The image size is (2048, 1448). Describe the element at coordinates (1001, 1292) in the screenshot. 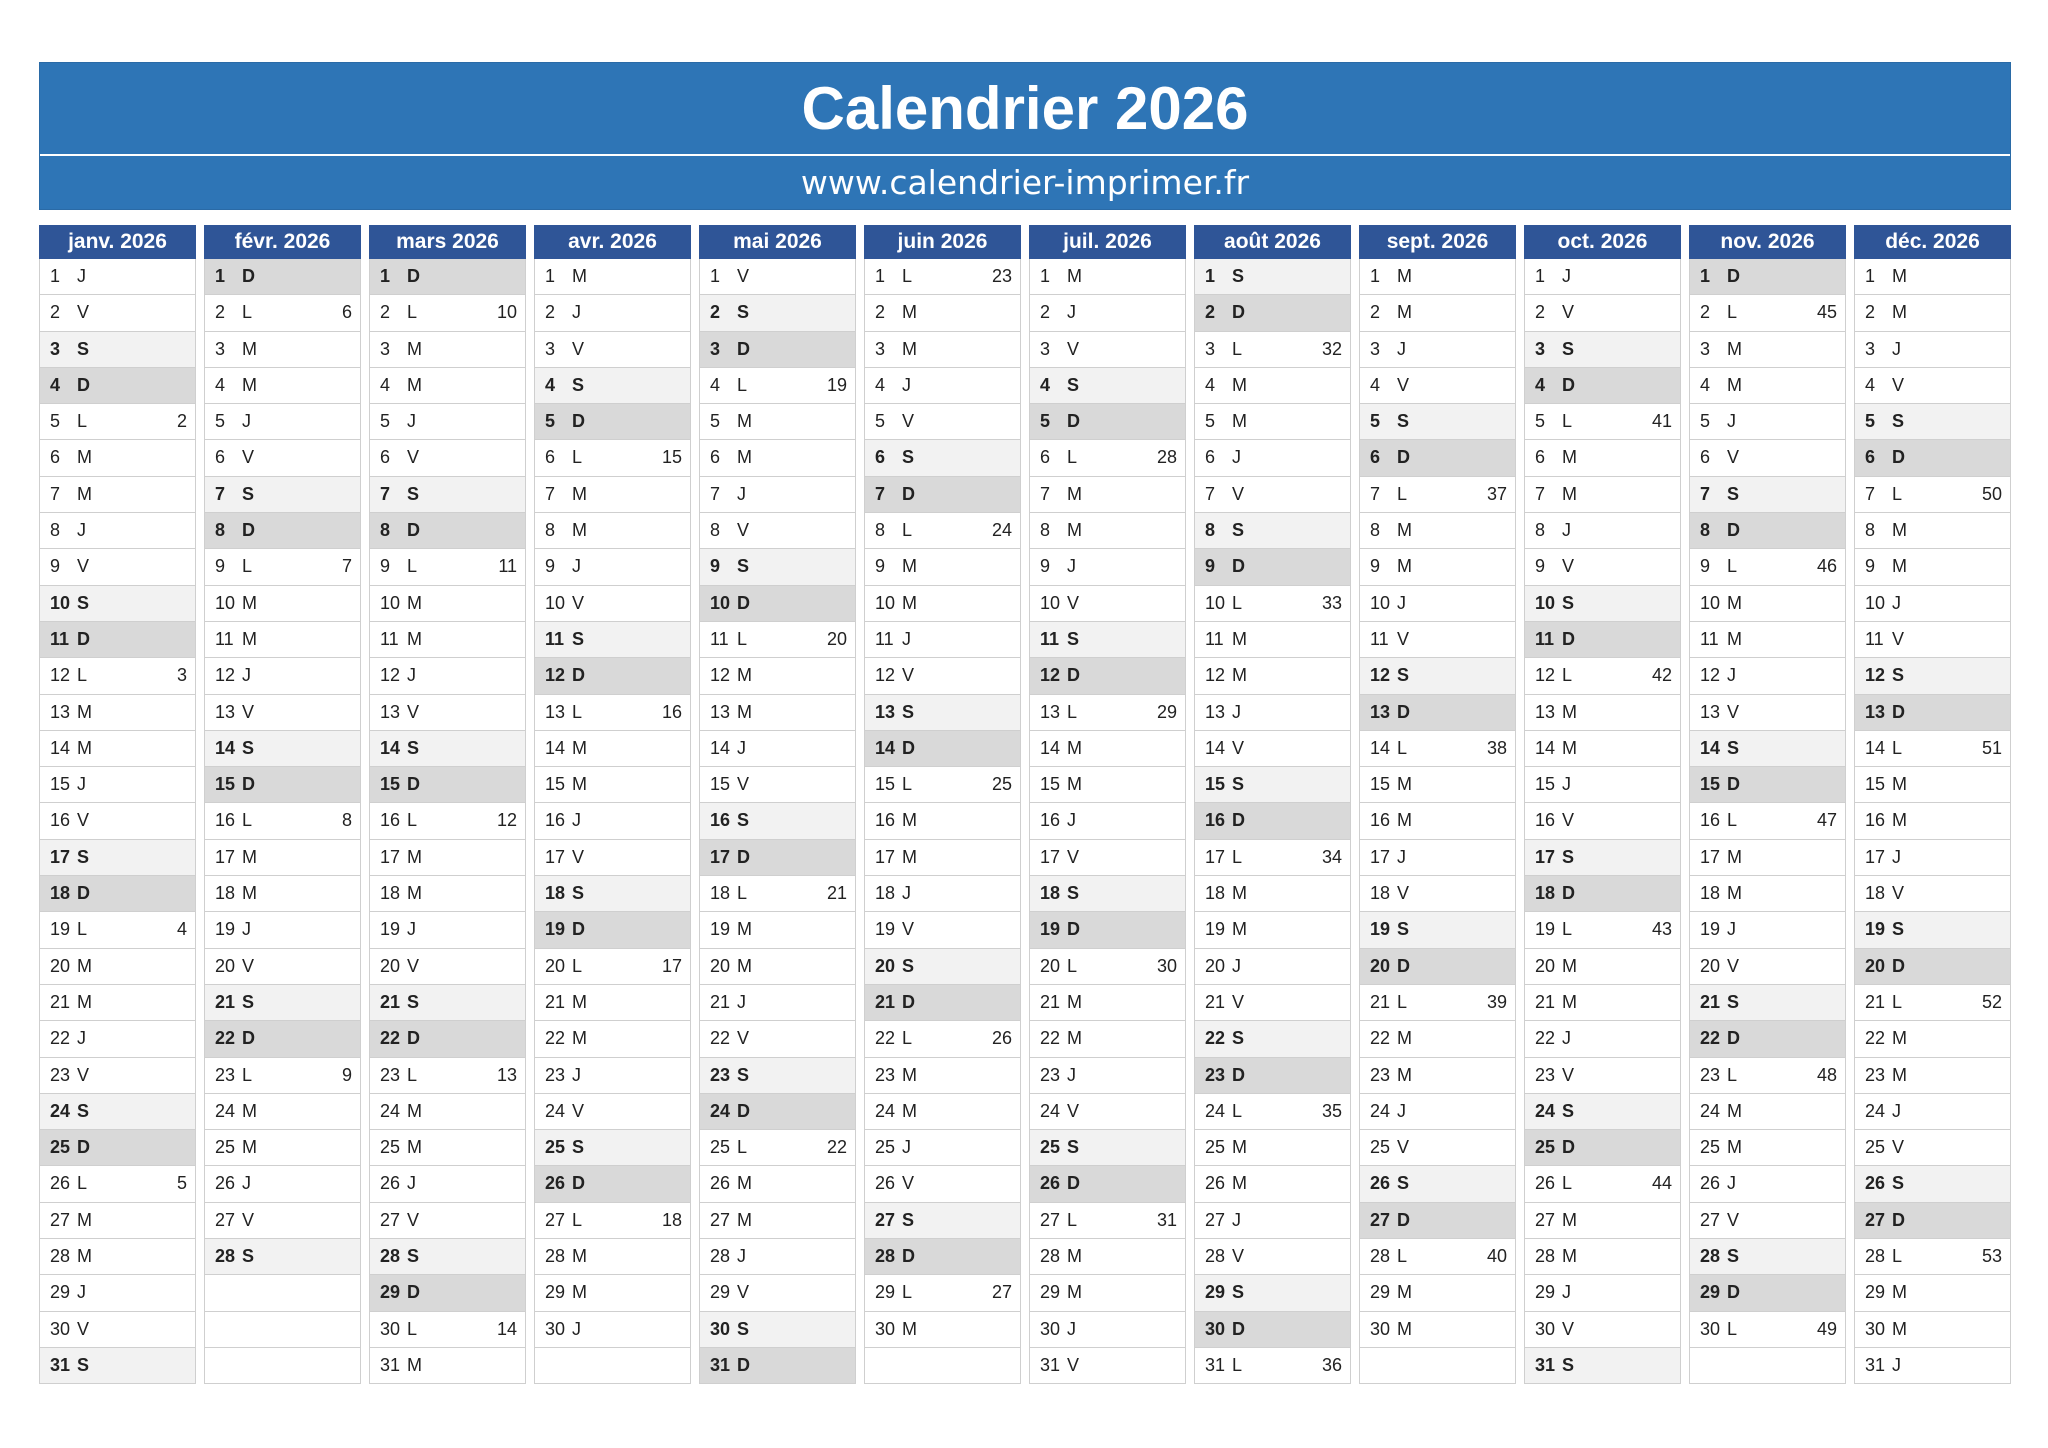

I see `week-number: 27` at that location.